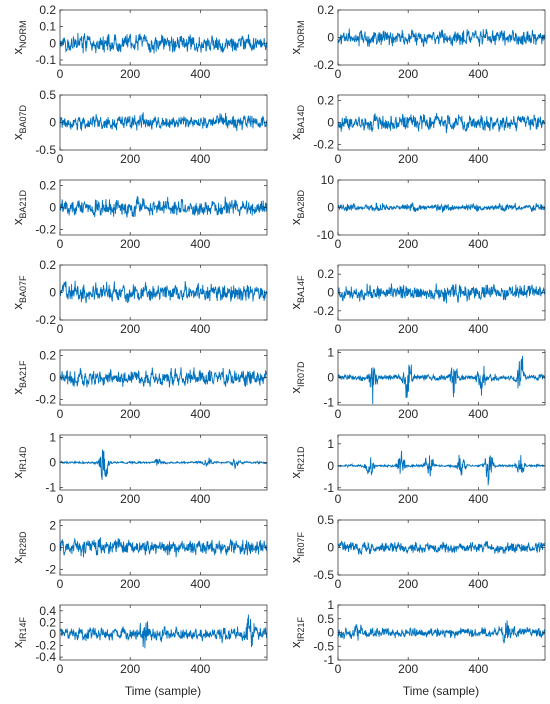  I want to click on y-tick-label: -0.4, so click(45, 657).